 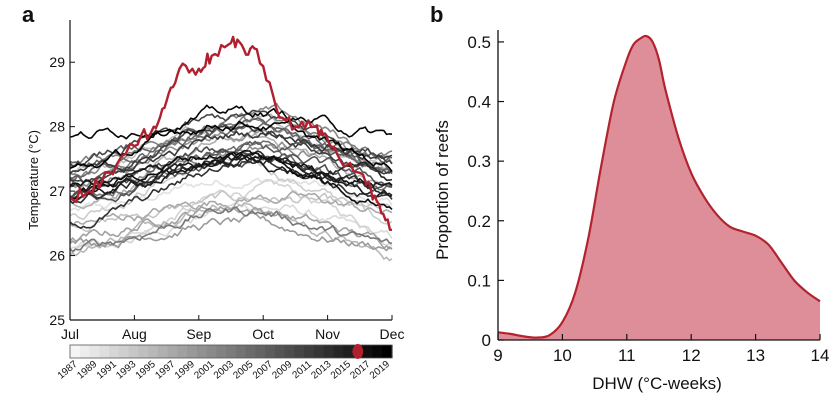 I want to click on temperature-line-1996, so click(x=231, y=227).